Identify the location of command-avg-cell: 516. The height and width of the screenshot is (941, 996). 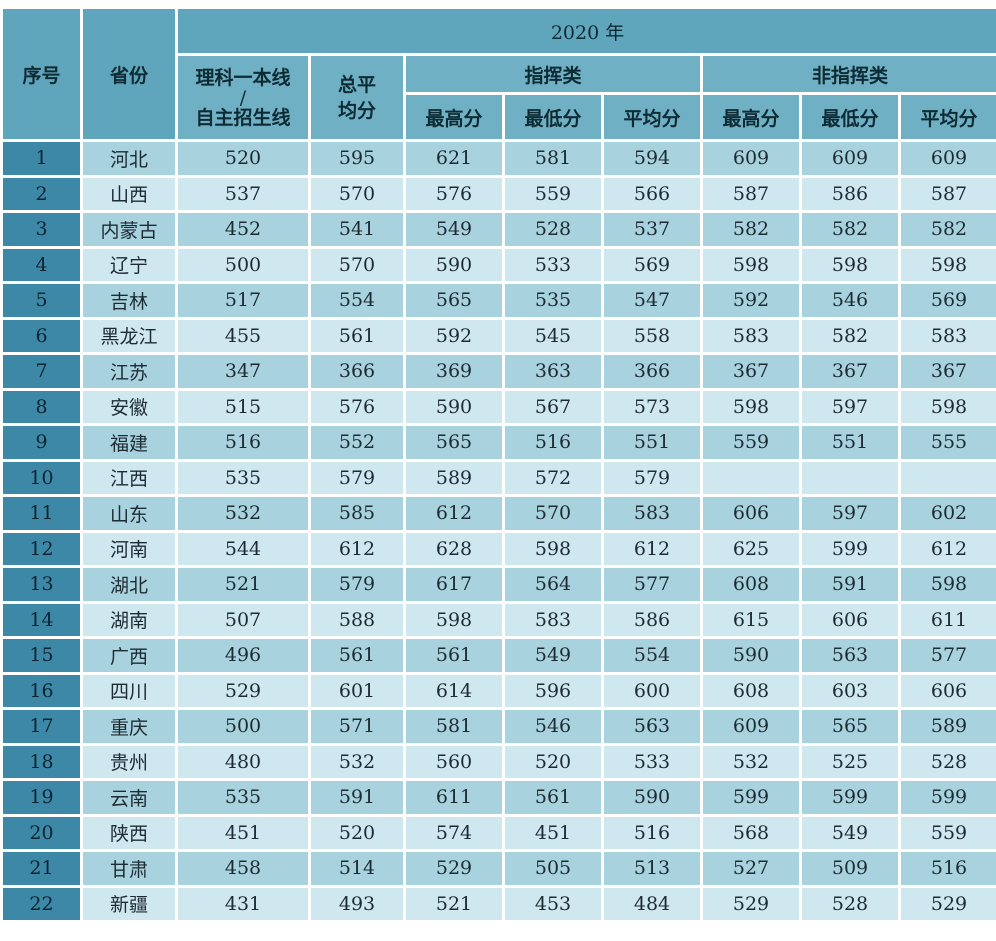
(652, 832).